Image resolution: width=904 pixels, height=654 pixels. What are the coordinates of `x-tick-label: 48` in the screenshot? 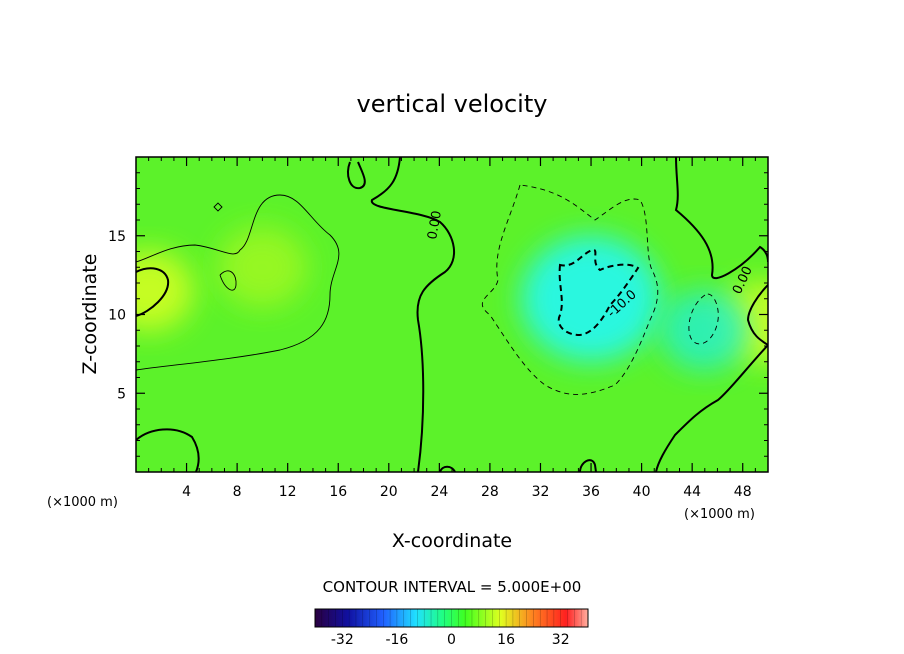 It's located at (743, 492).